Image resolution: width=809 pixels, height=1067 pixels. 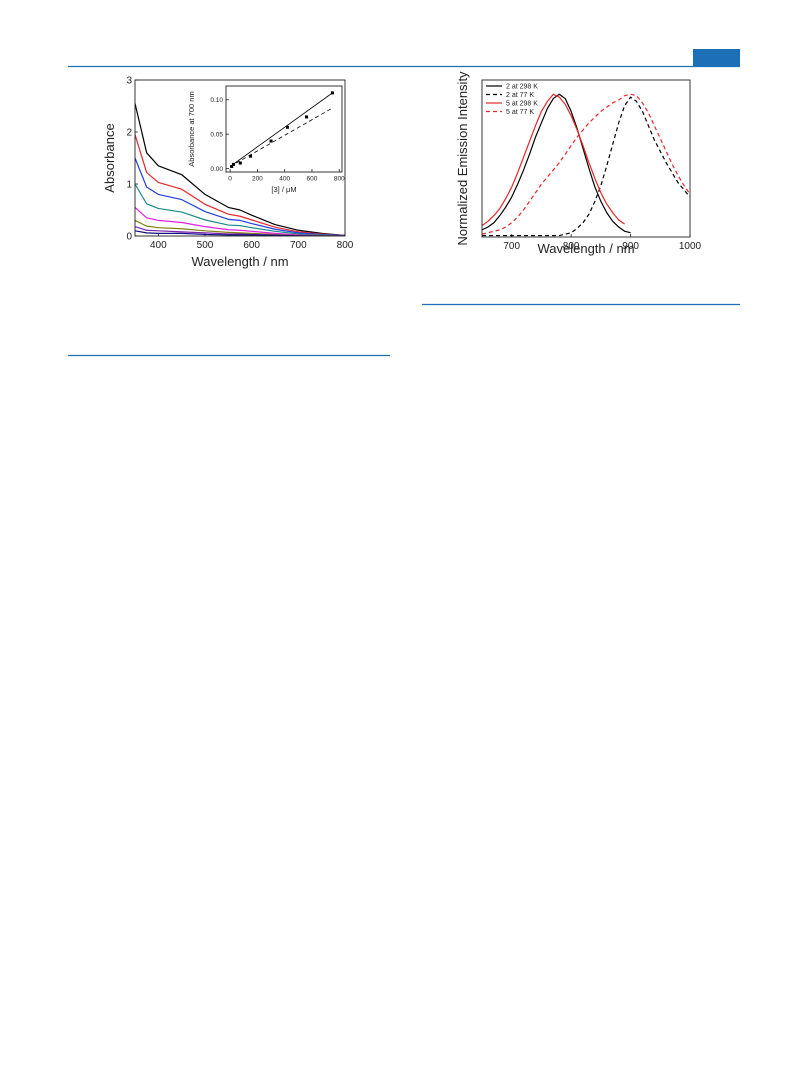 What do you see at coordinates (129, 185) in the screenshot?
I see `y-tick-label: 1` at bounding box center [129, 185].